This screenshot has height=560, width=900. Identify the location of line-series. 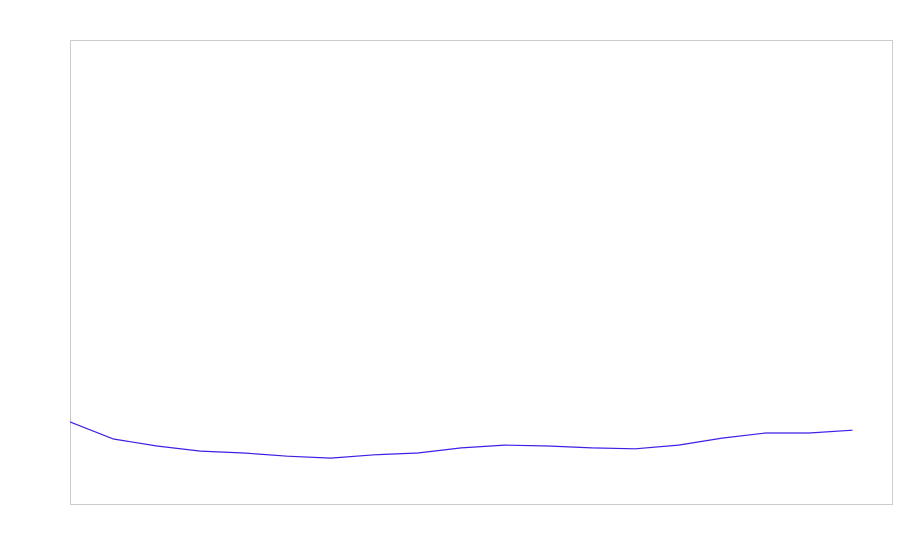
(461, 440).